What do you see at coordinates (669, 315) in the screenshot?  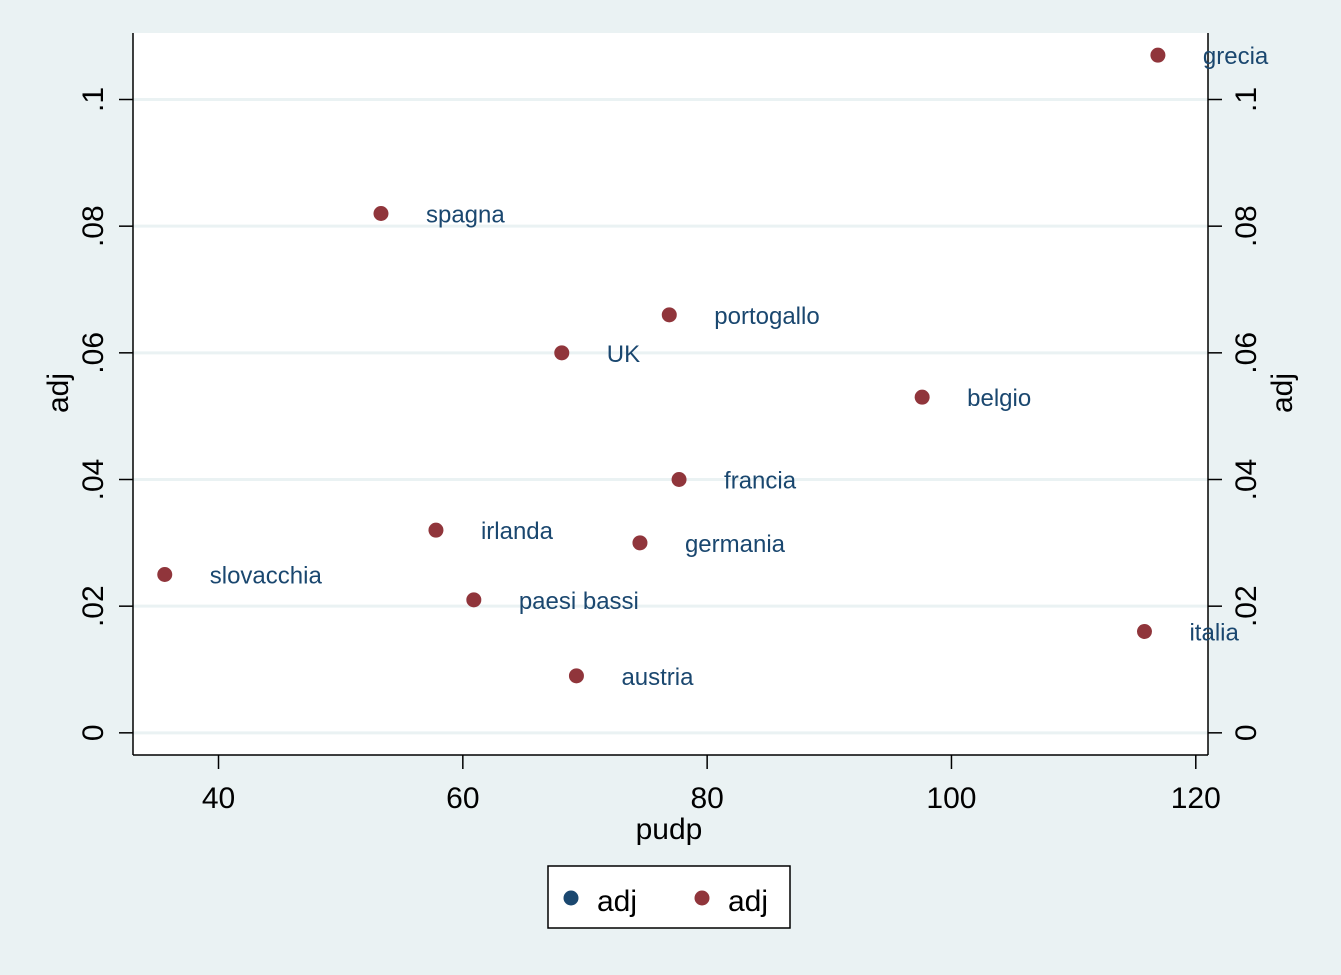 I see `data-point-portogallo` at bounding box center [669, 315].